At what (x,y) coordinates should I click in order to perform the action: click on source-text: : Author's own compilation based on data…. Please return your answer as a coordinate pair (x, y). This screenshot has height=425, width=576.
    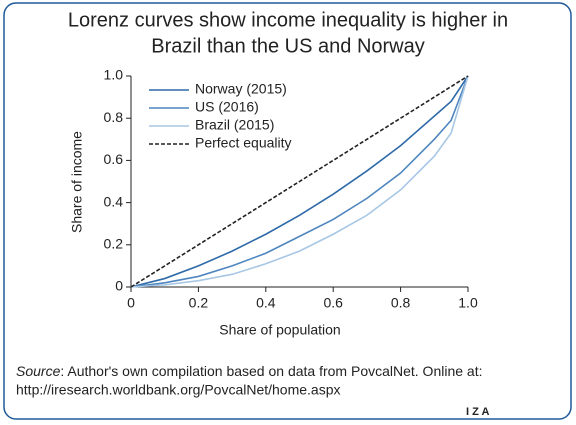
    Looking at the image, I should click on (271, 371).